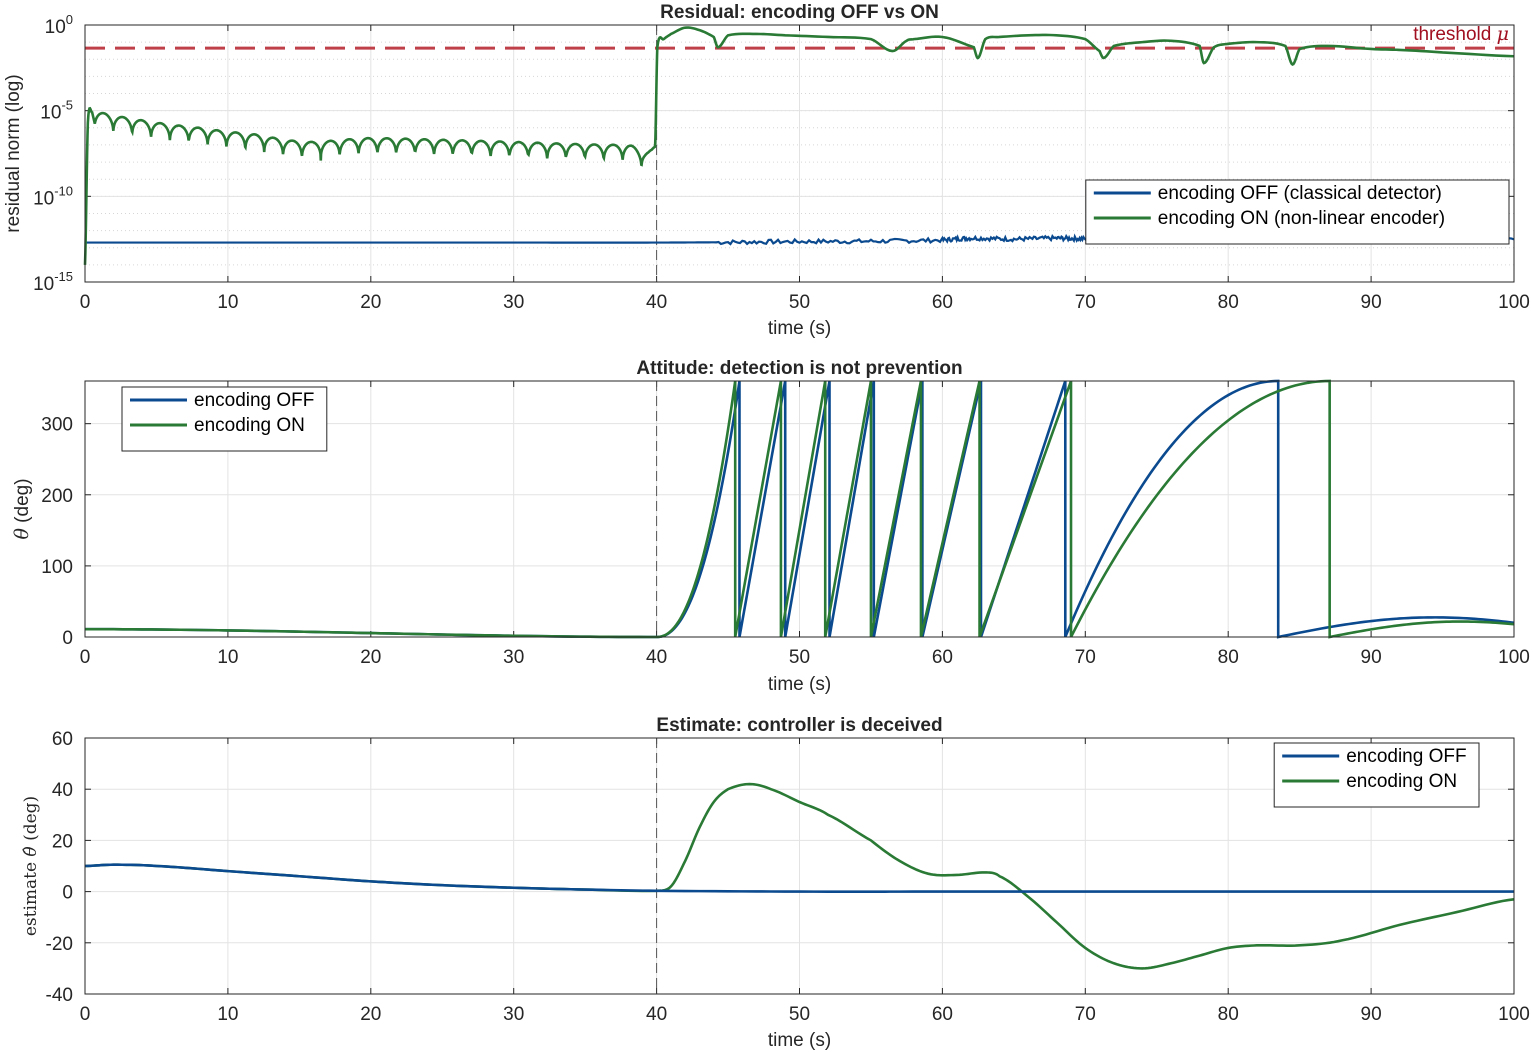 Image resolution: width=1533 pixels, height=1053 pixels. What do you see at coordinates (59, 995) in the screenshot?
I see `y-tick-label: -40` at bounding box center [59, 995].